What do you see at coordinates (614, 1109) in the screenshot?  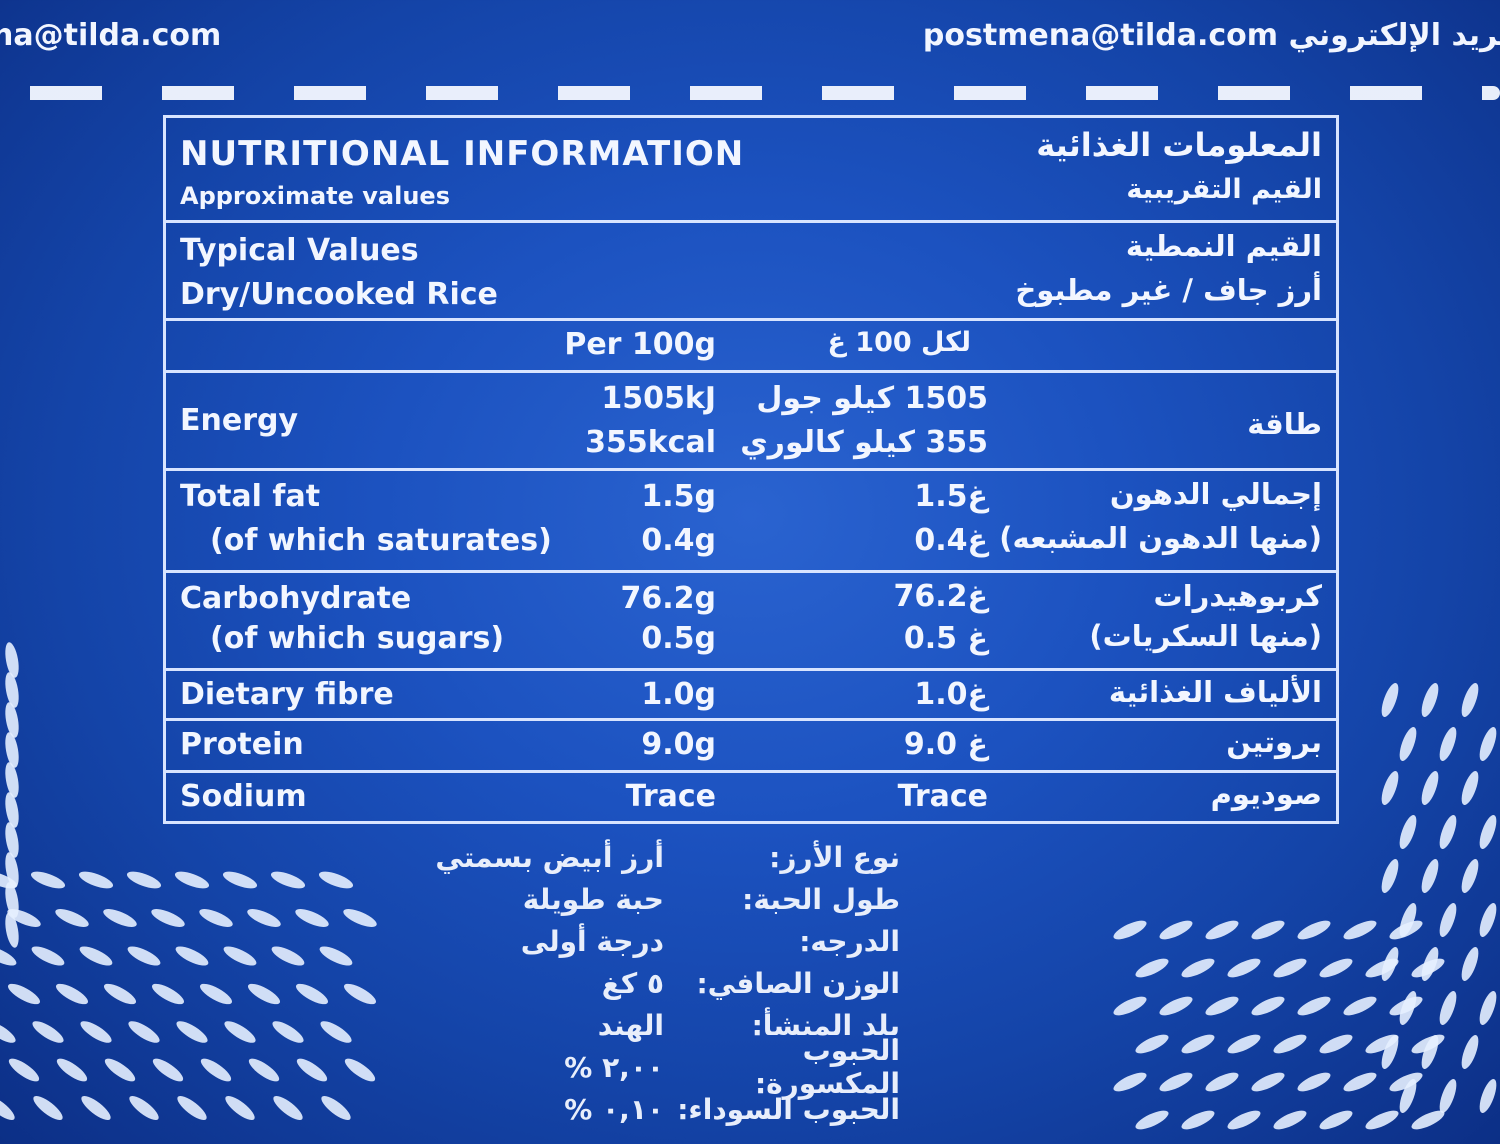 I see `detail-value: ٠,١٠ %` at bounding box center [614, 1109].